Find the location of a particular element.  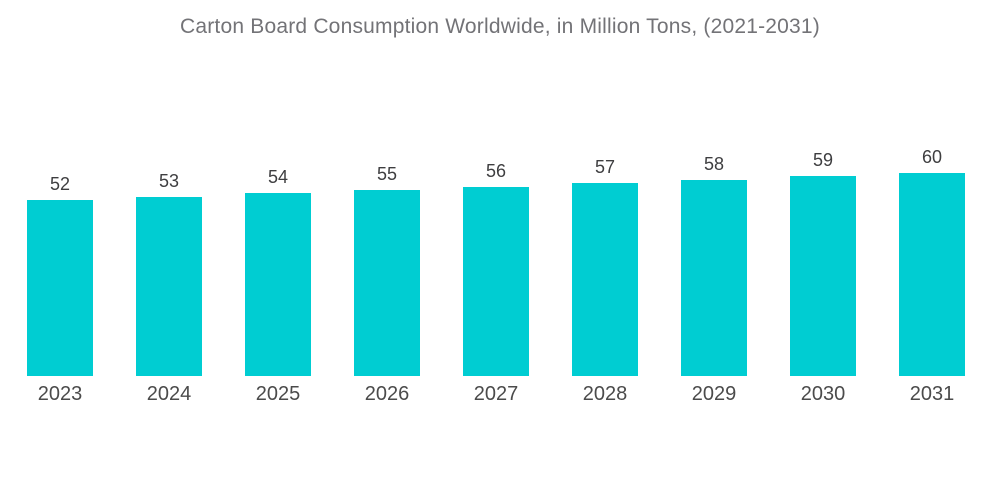

bar-column: 57 is located at coordinates (605, 258).